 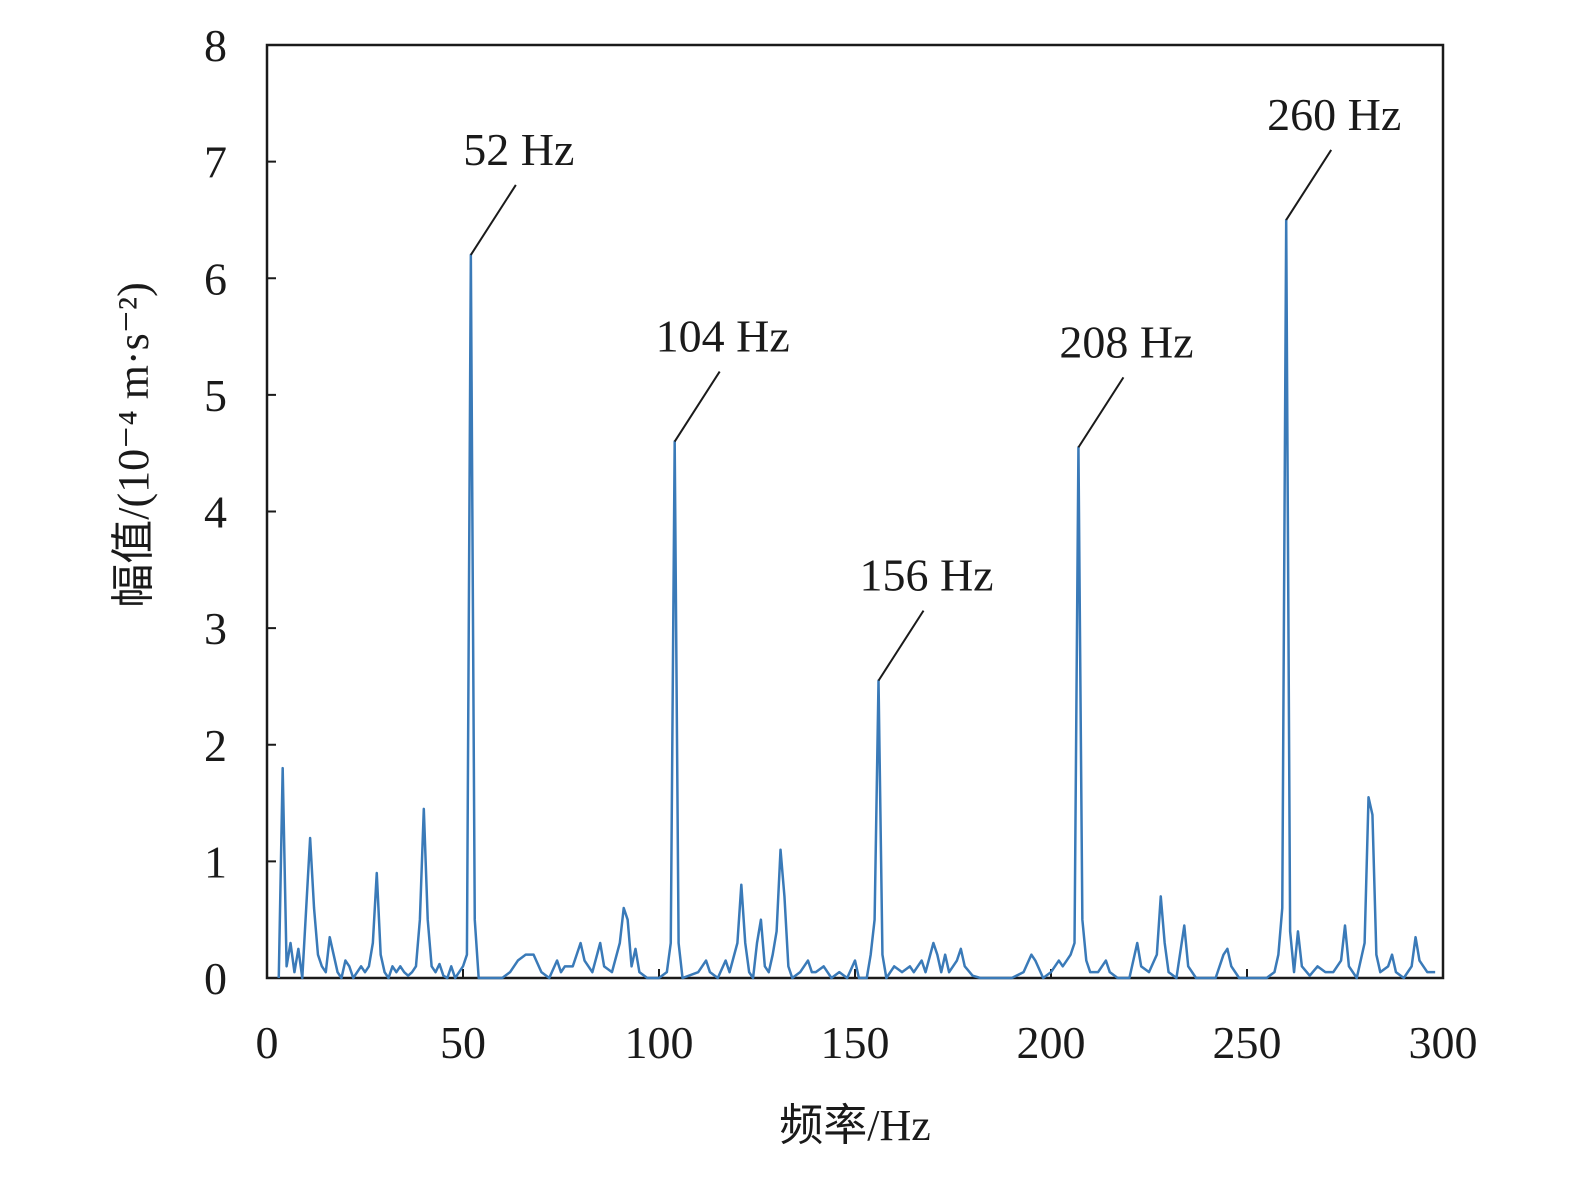 What do you see at coordinates (659, 1042) in the screenshot?
I see `x-tick-label: 100` at bounding box center [659, 1042].